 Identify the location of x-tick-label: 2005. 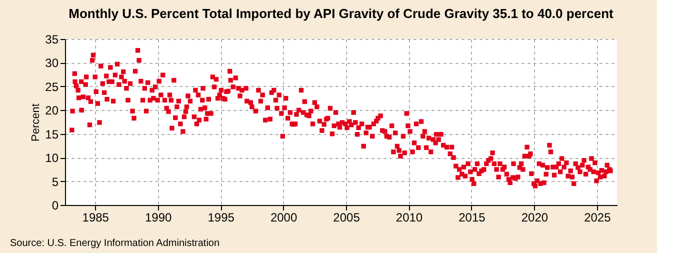
(346, 217).